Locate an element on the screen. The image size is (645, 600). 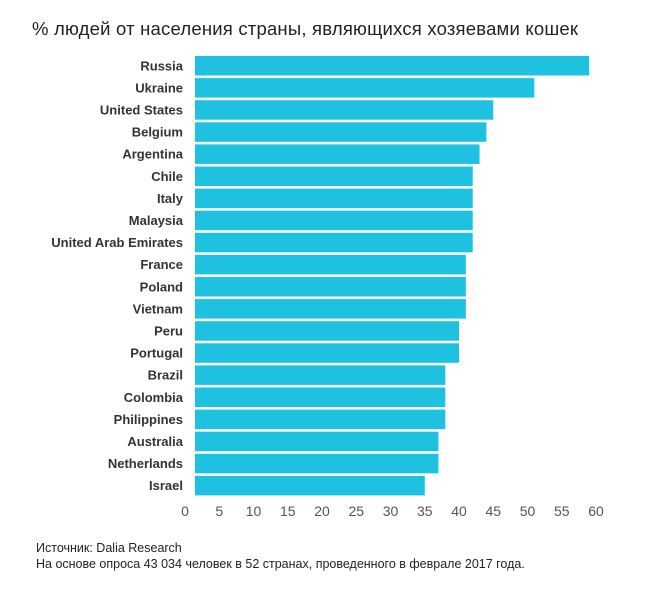
x-tick-label: 25 is located at coordinates (356, 511).